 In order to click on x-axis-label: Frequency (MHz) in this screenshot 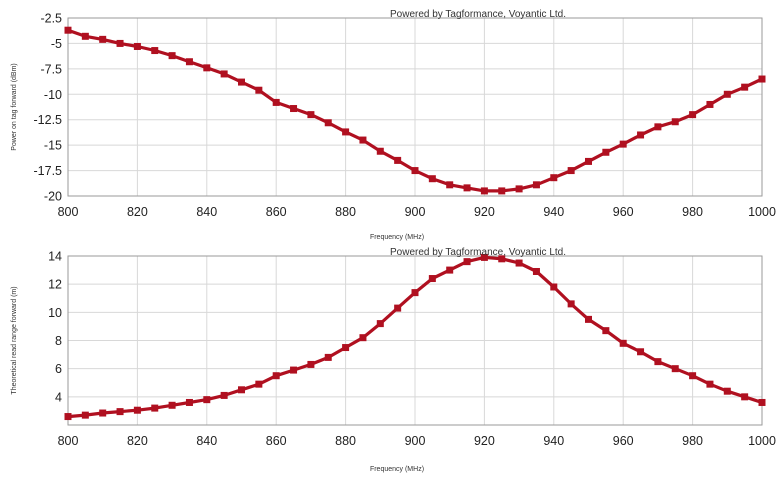, I will do `click(397, 469)`.